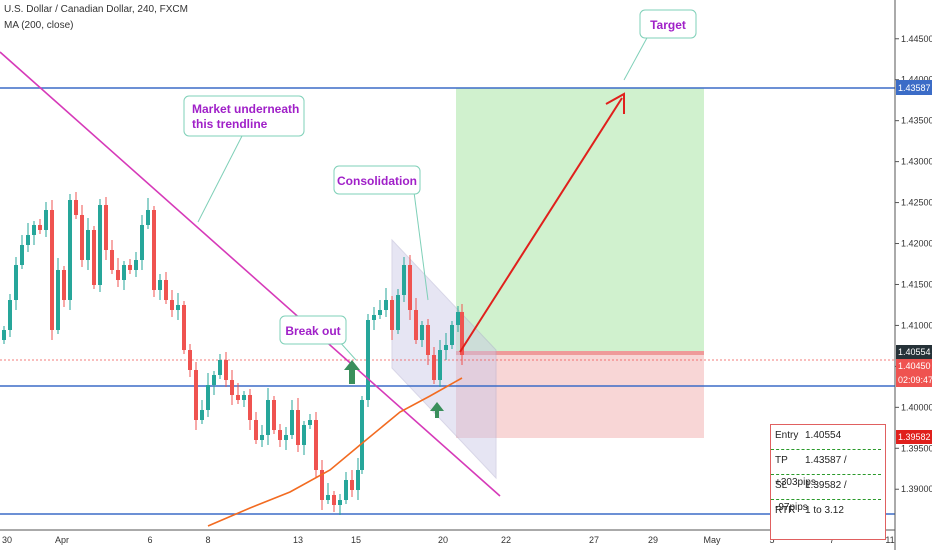  I want to click on current-price-tag-text: 1.40450, so click(914, 366).